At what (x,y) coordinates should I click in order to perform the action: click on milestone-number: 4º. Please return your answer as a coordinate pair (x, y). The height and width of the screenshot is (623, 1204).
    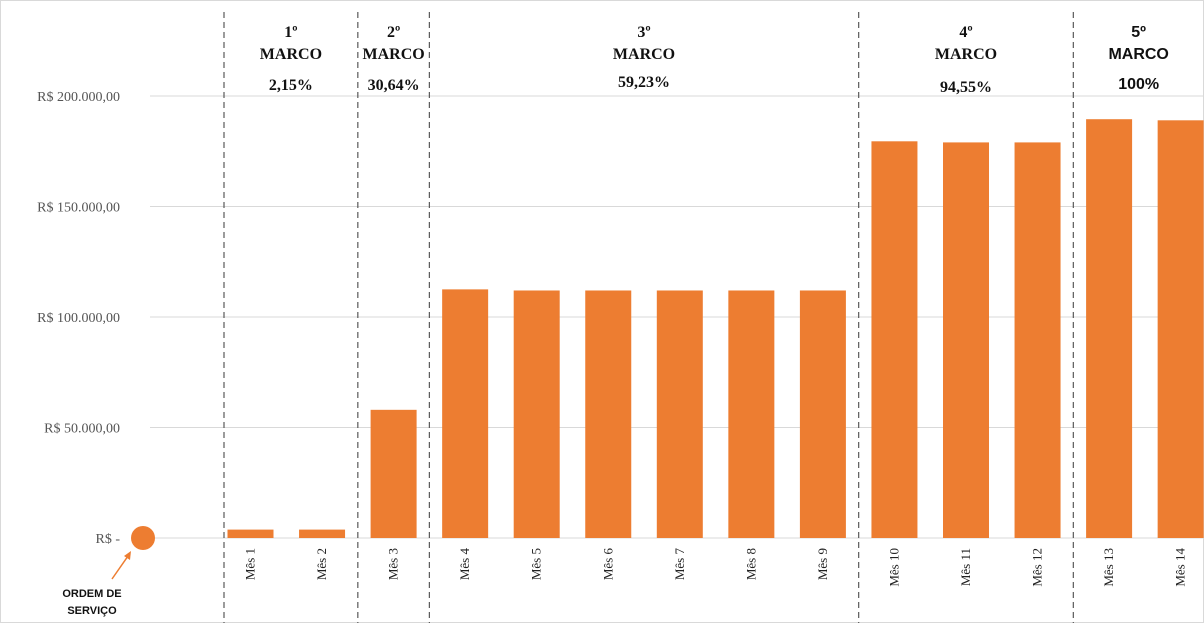
    Looking at the image, I should click on (965, 32).